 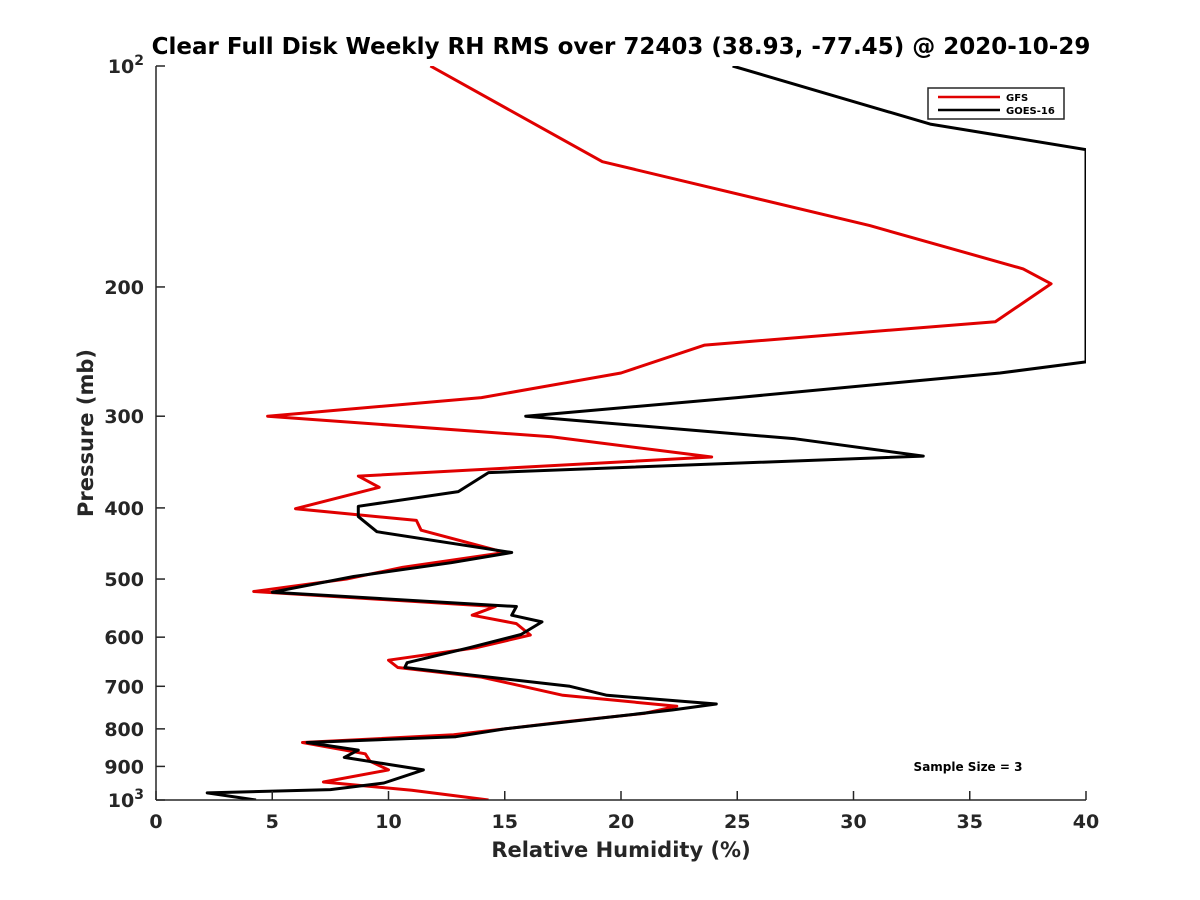 What do you see at coordinates (1017, 98) in the screenshot?
I see `legend-label-gfs: GFS` at bounding box center [1017, 98].